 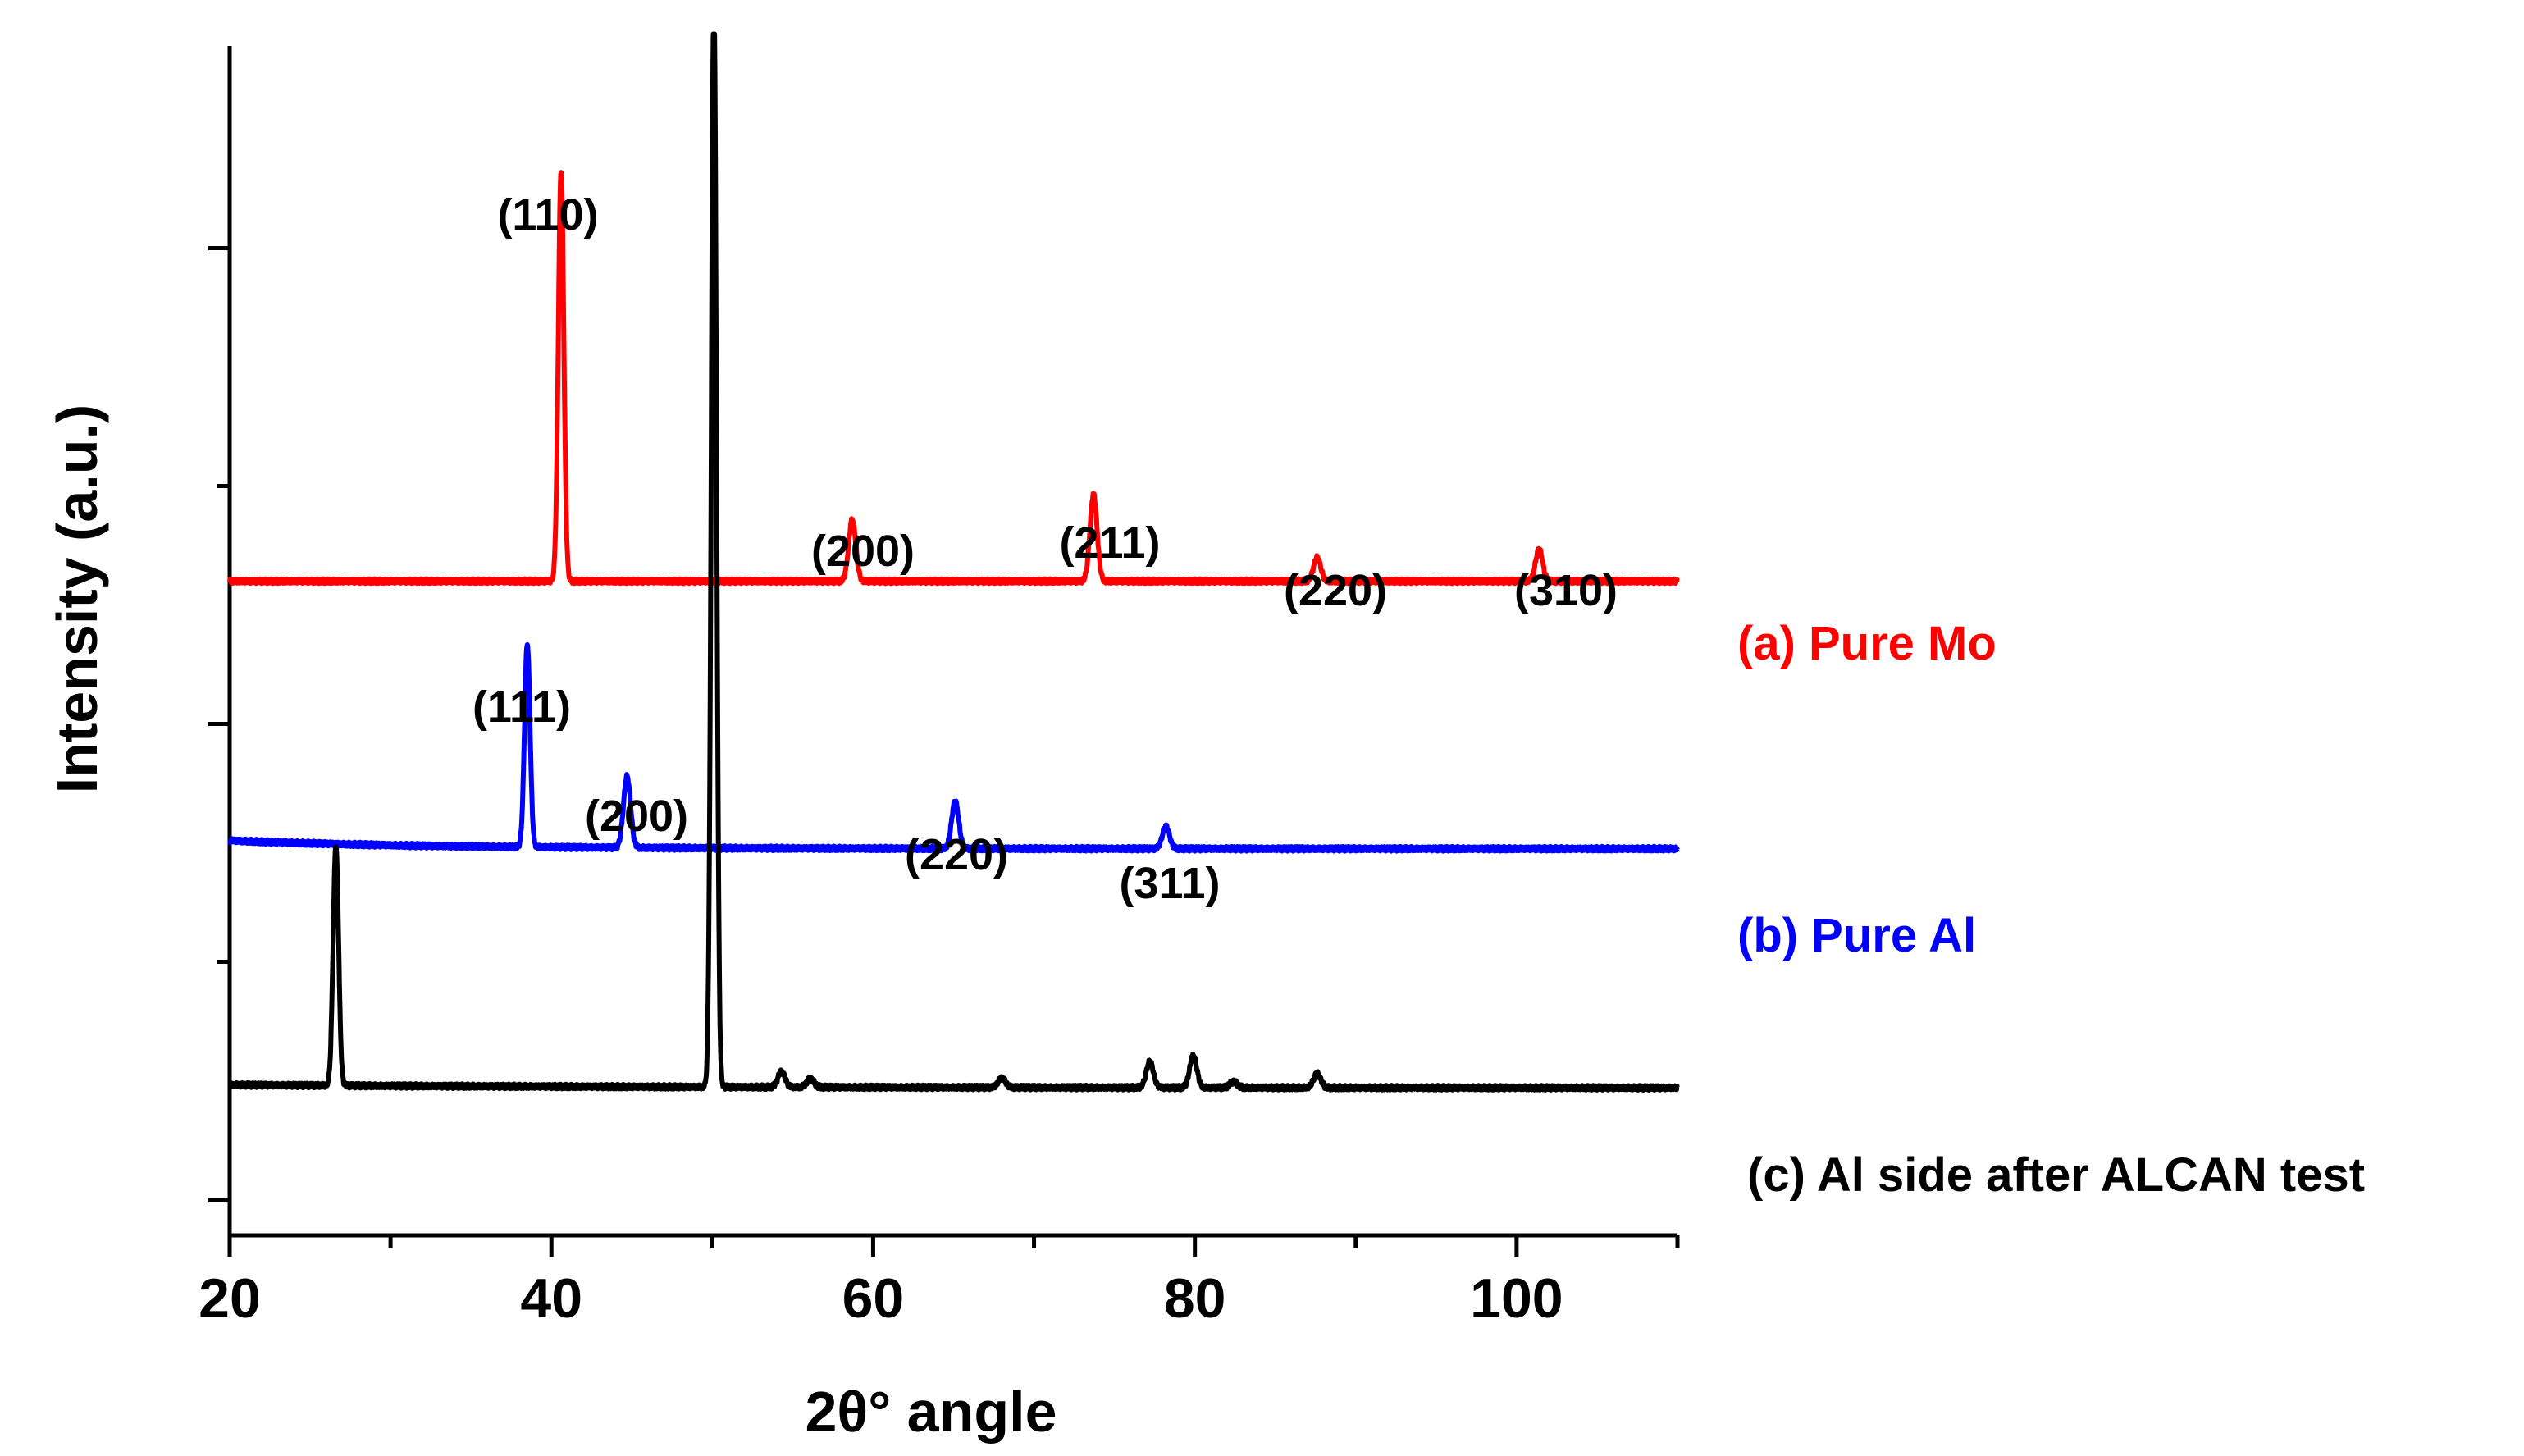 I want to click on y-axis-title: Intensity (a.u.), so click(x=77, y=599).